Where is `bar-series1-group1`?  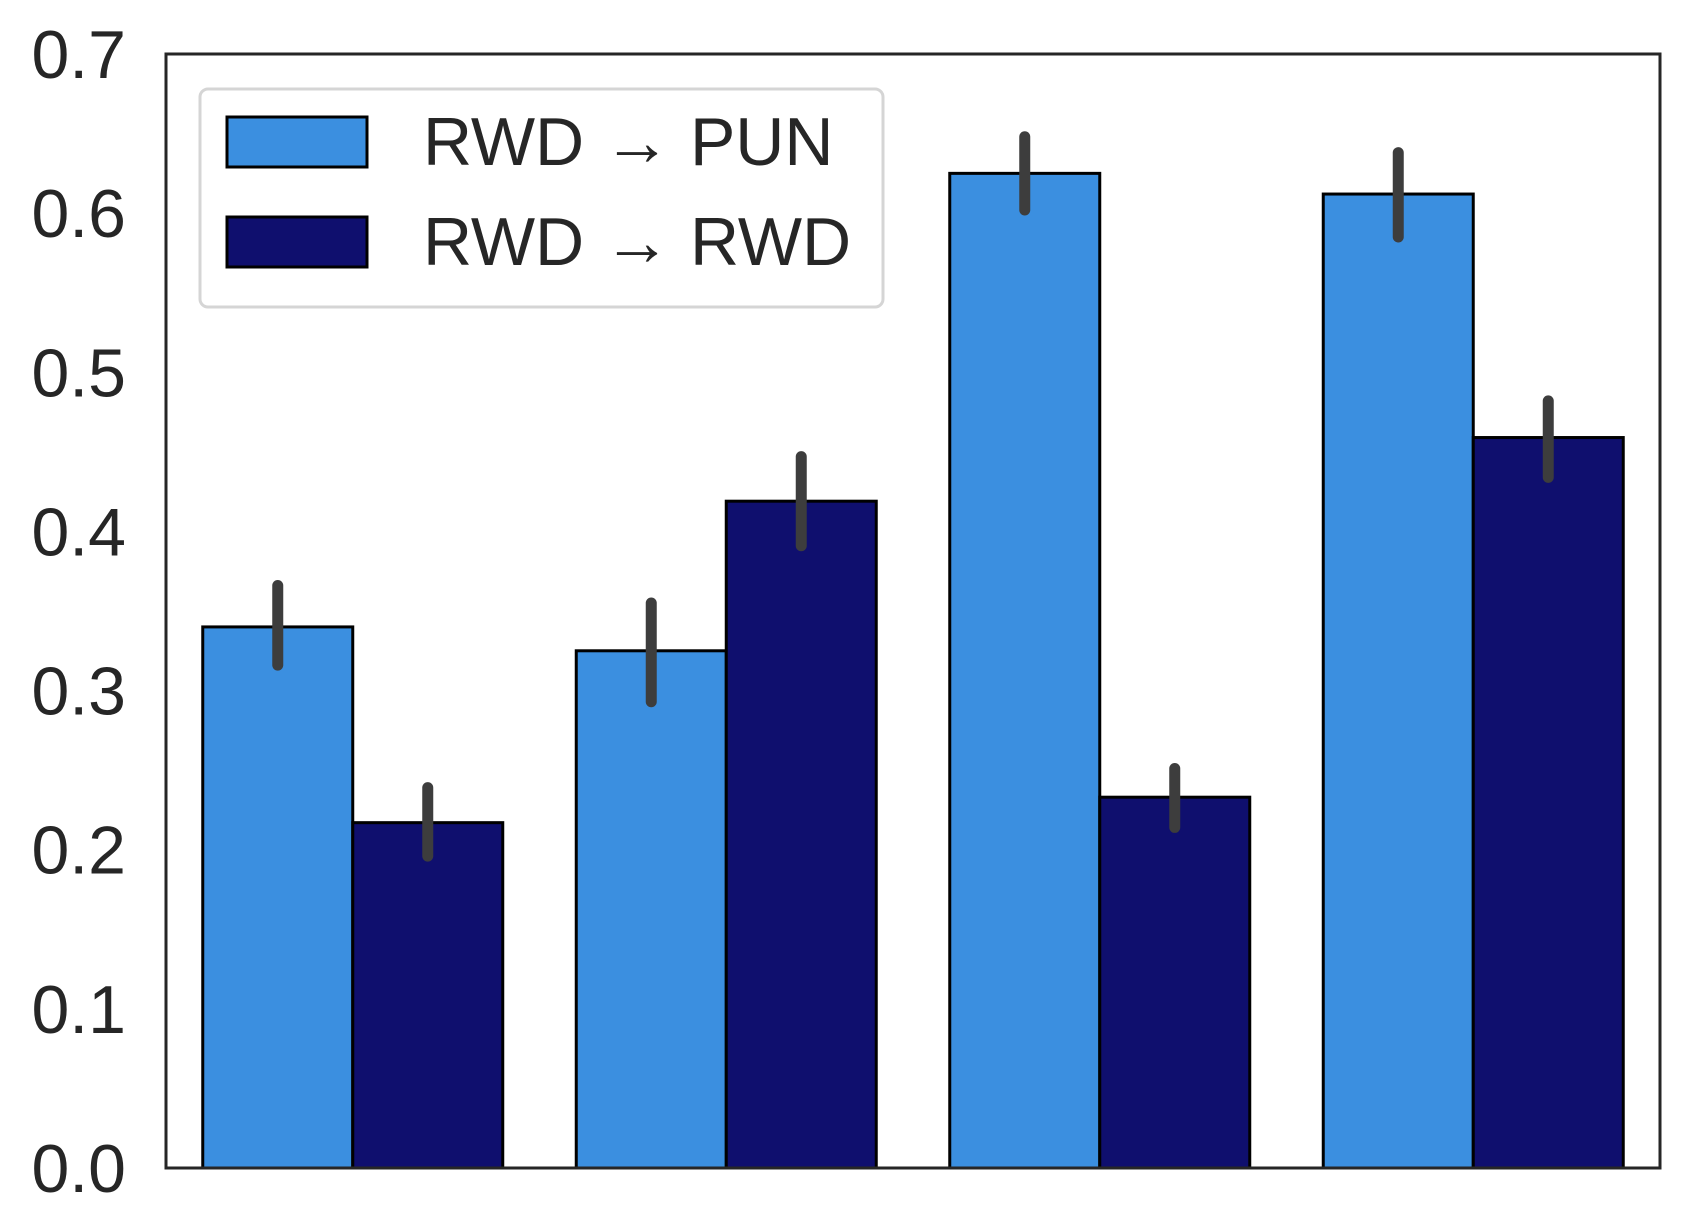
bar-series1-group1 is located at coordinates (801, 834).